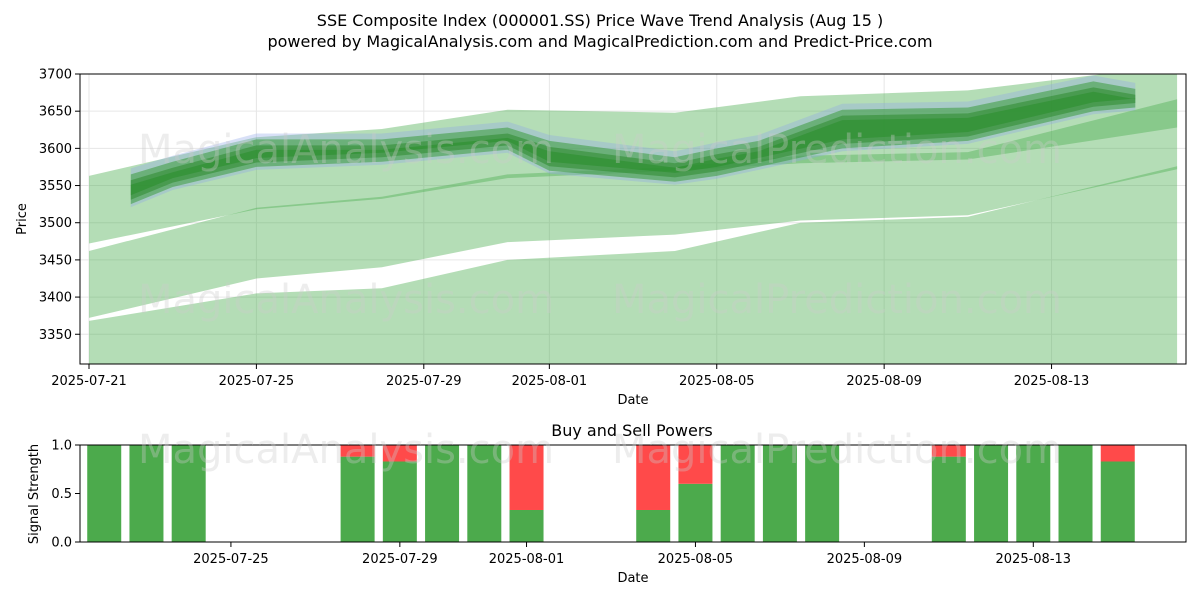 The image size is (1200, 600). Describe the element at coordinates (884, 381) in the screenshot. I see `price-x-tick-label-5: 2025-08-09` at that location.